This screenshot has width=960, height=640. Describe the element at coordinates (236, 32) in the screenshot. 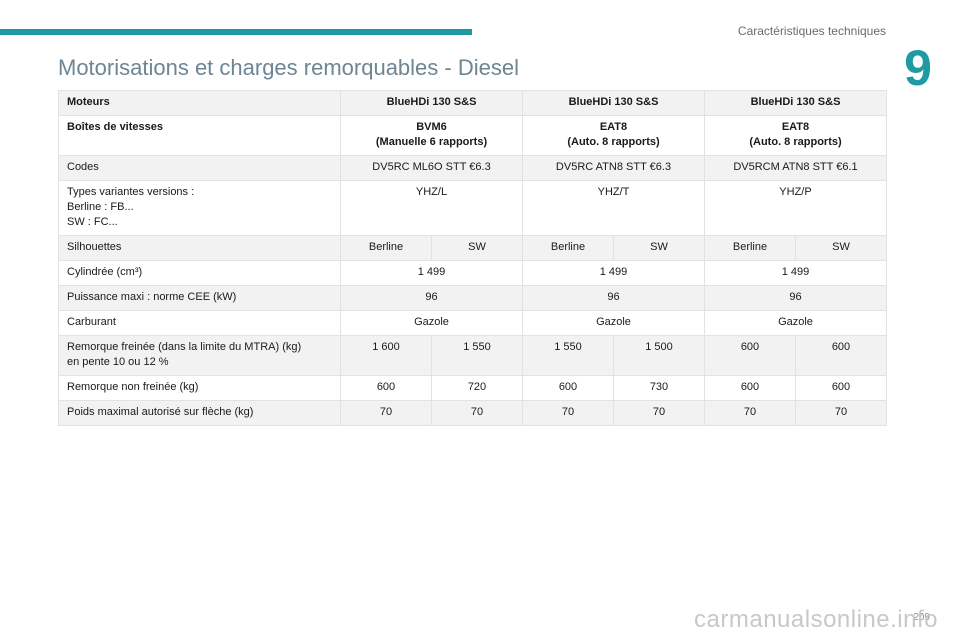

I see `header-accent-bar` at that location.